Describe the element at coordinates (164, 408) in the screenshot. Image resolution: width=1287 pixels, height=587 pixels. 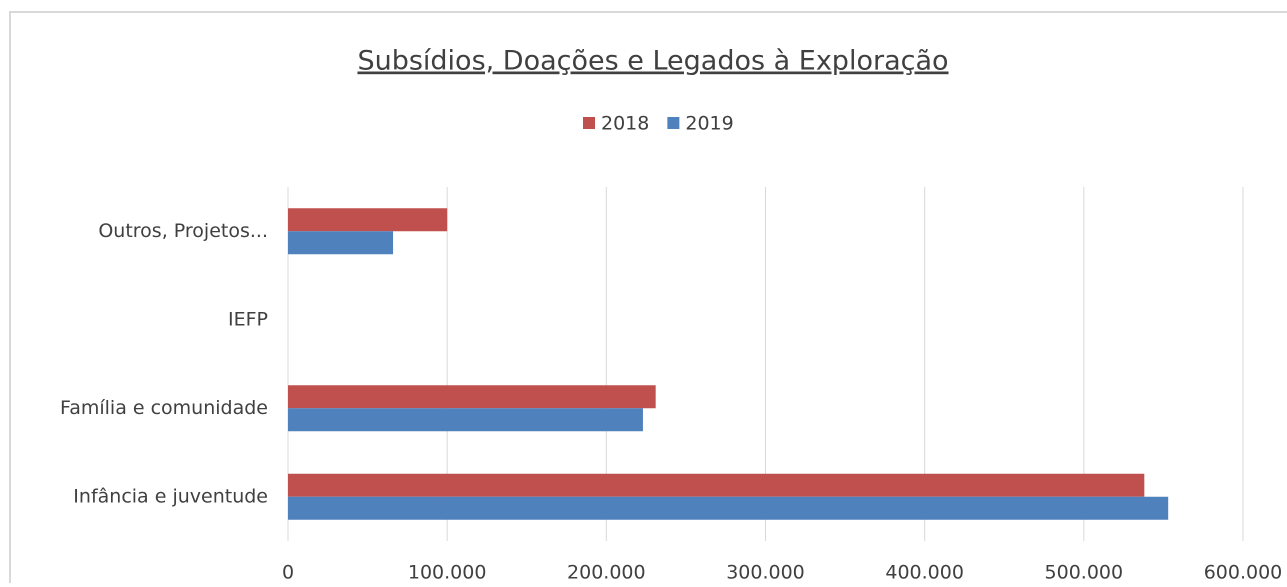
I see `y-tick-label: Família e comunidade` at that location.